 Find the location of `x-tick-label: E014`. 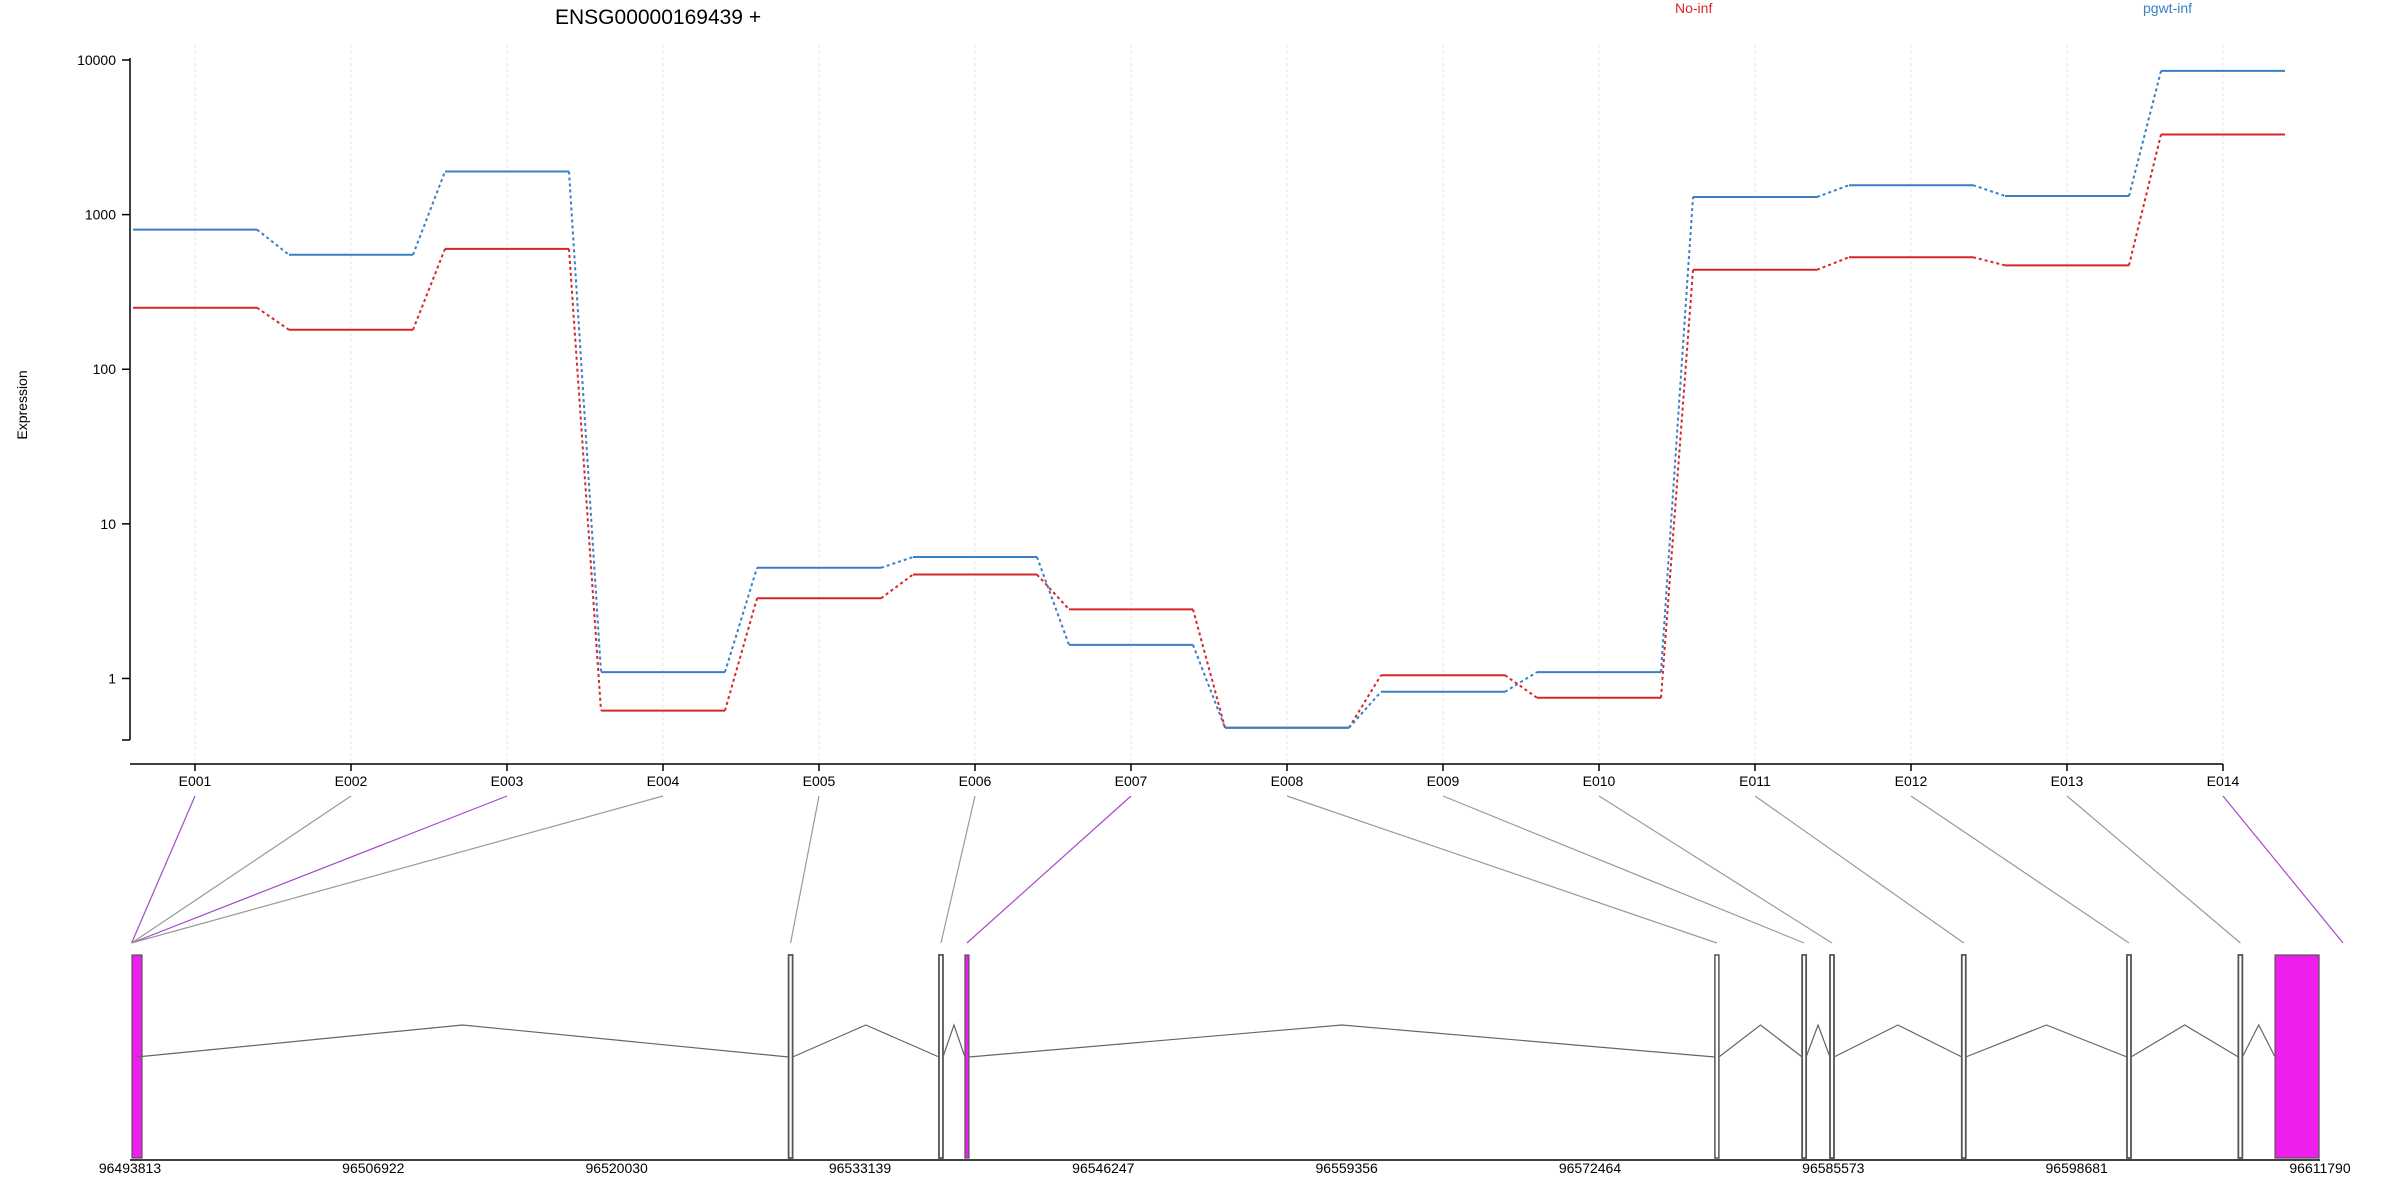

x-tick-label: E014 is located at coordinates (2223, 781).